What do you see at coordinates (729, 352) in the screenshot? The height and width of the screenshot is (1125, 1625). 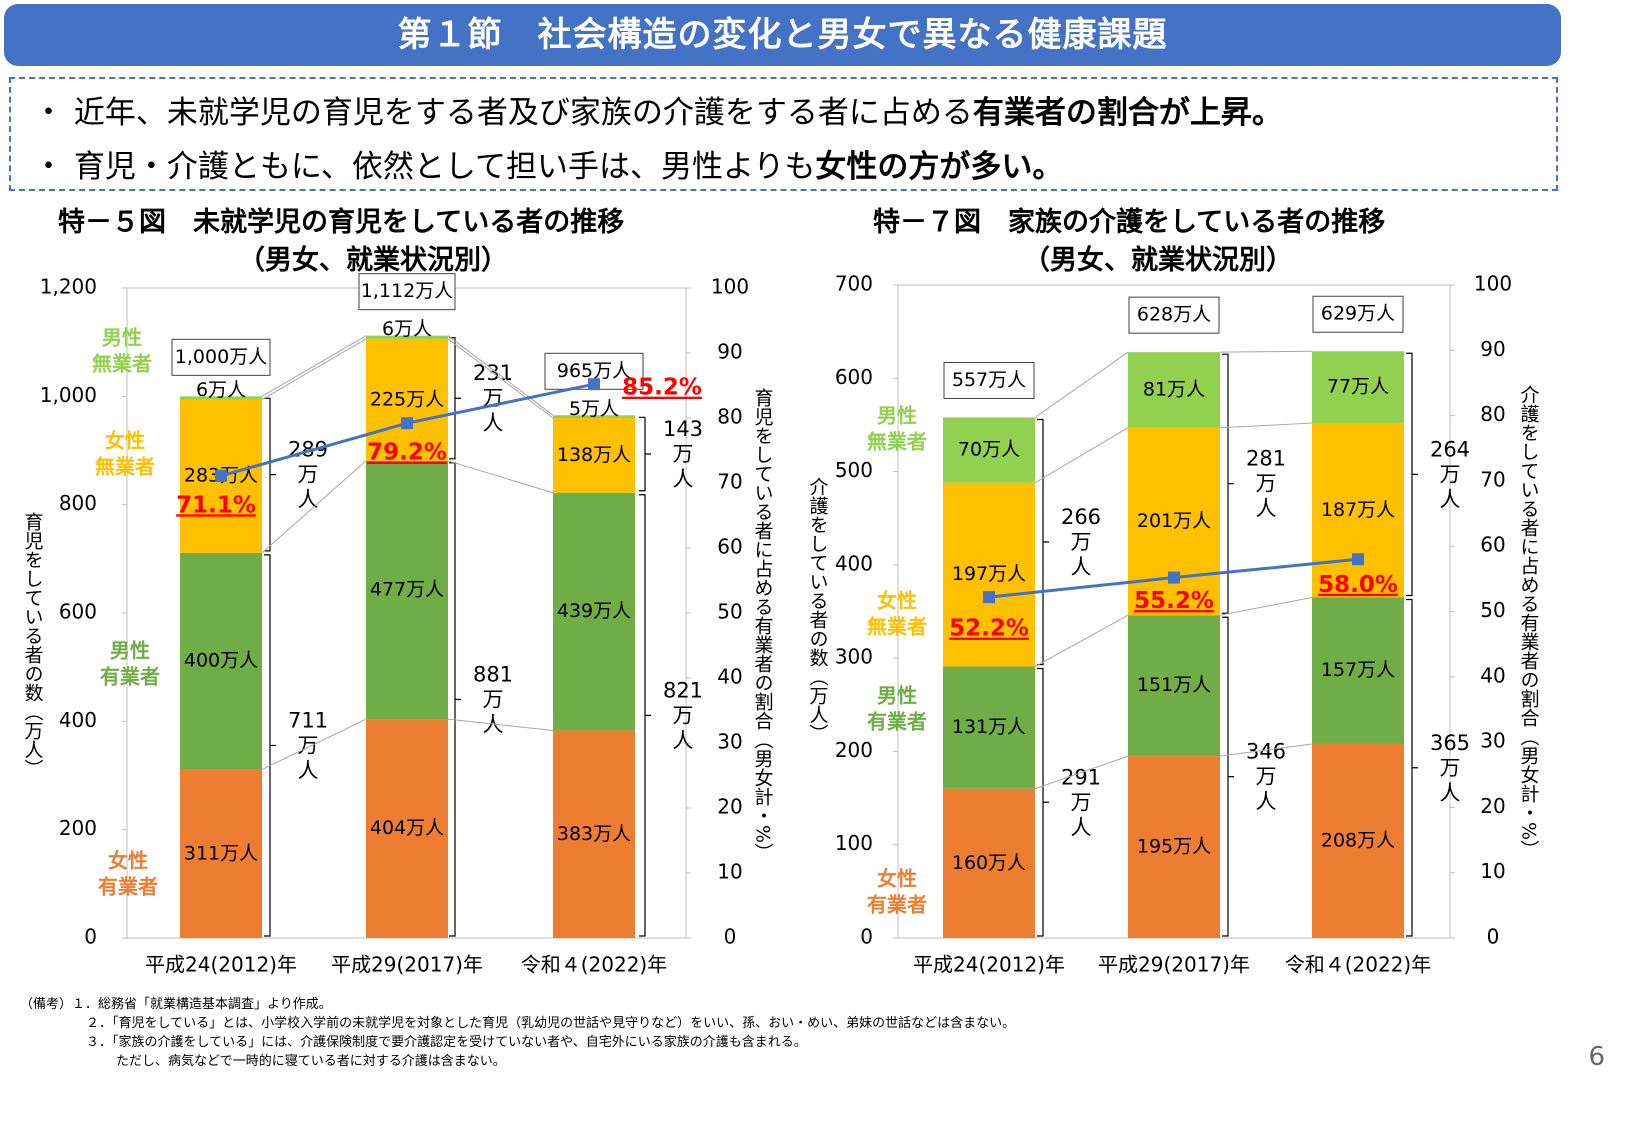 I see `y2-tick-label: 90` at bounding box center [729, 352].